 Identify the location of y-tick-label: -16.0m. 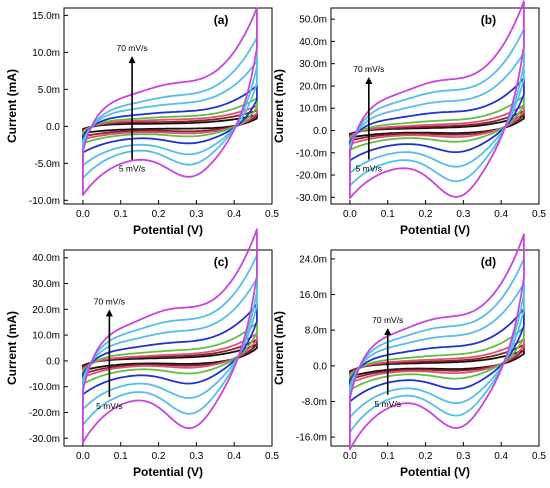
(311, 438).